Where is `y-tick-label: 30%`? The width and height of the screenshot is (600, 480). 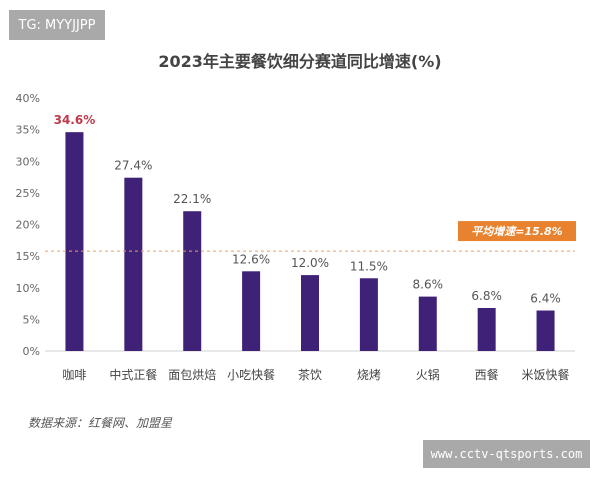
y-tick-label: 30% is located at coordinates (28, 161).